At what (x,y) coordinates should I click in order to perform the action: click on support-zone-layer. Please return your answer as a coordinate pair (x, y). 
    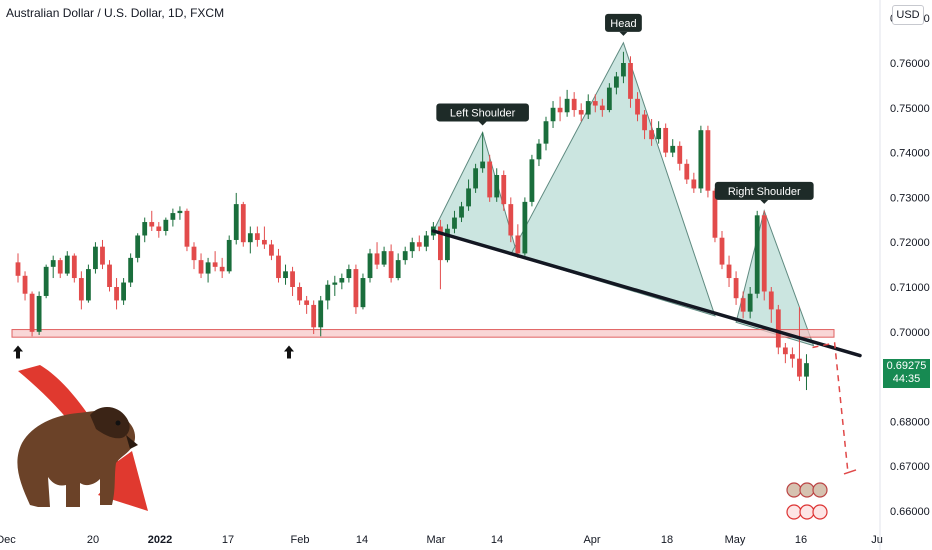
    Looking at the image, I should click on (423, 333).